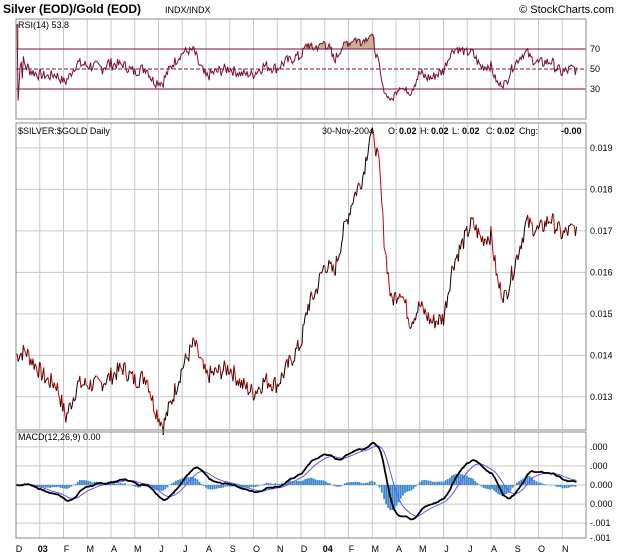  I want to click on quote-chg-label: Chg:, so click(528, 131).